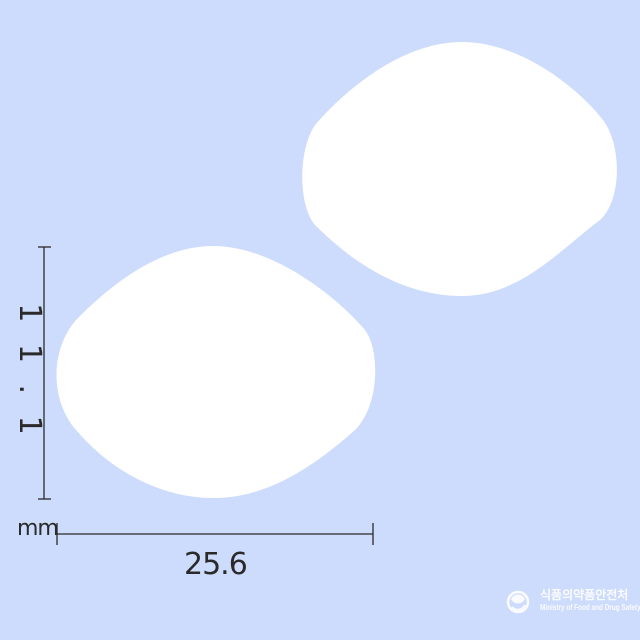  Describe the element at coordinates (518, 602) in the screenshot. I see `government-emblem-icon` at that location.